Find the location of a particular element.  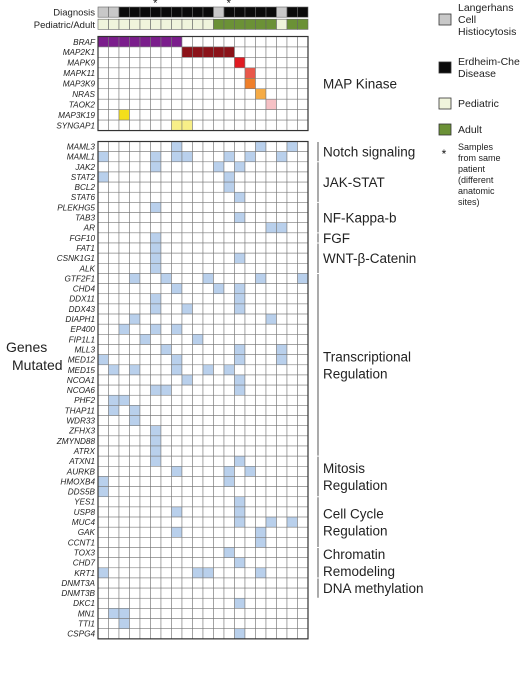

gene-label: DNMT3B is located at coordinates (78, 593).